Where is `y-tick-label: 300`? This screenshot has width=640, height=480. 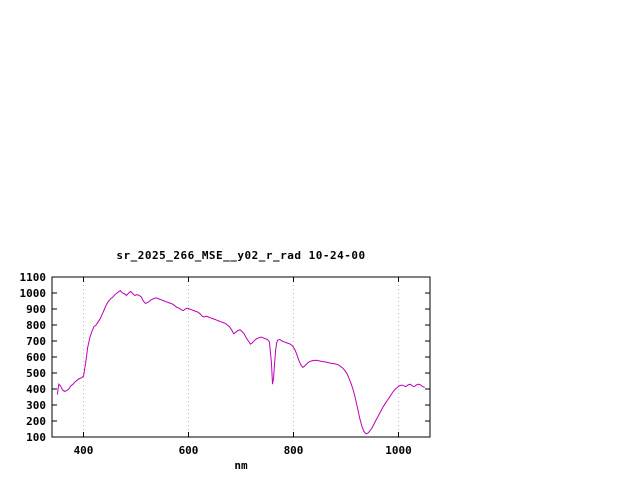
y-tick-label: 300 is located at coordinates (36, 405).